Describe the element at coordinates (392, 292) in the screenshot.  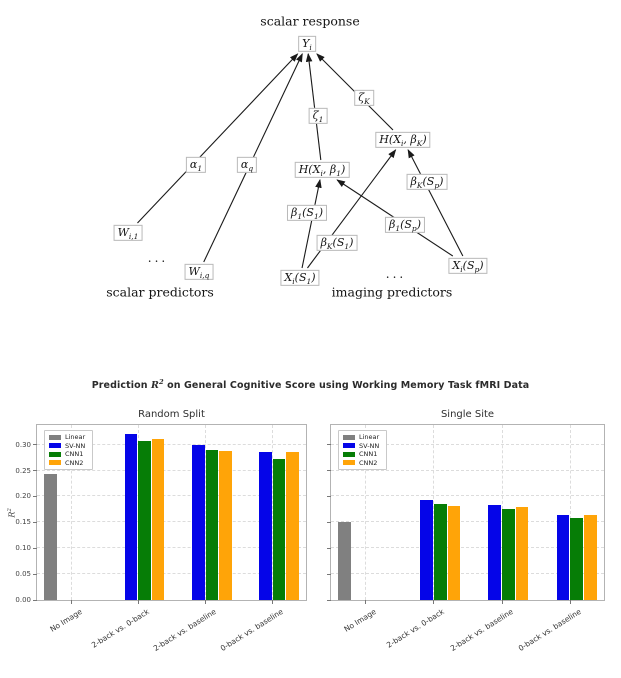
I see `caption-imaging-predictors: imaging predictors` at that location.